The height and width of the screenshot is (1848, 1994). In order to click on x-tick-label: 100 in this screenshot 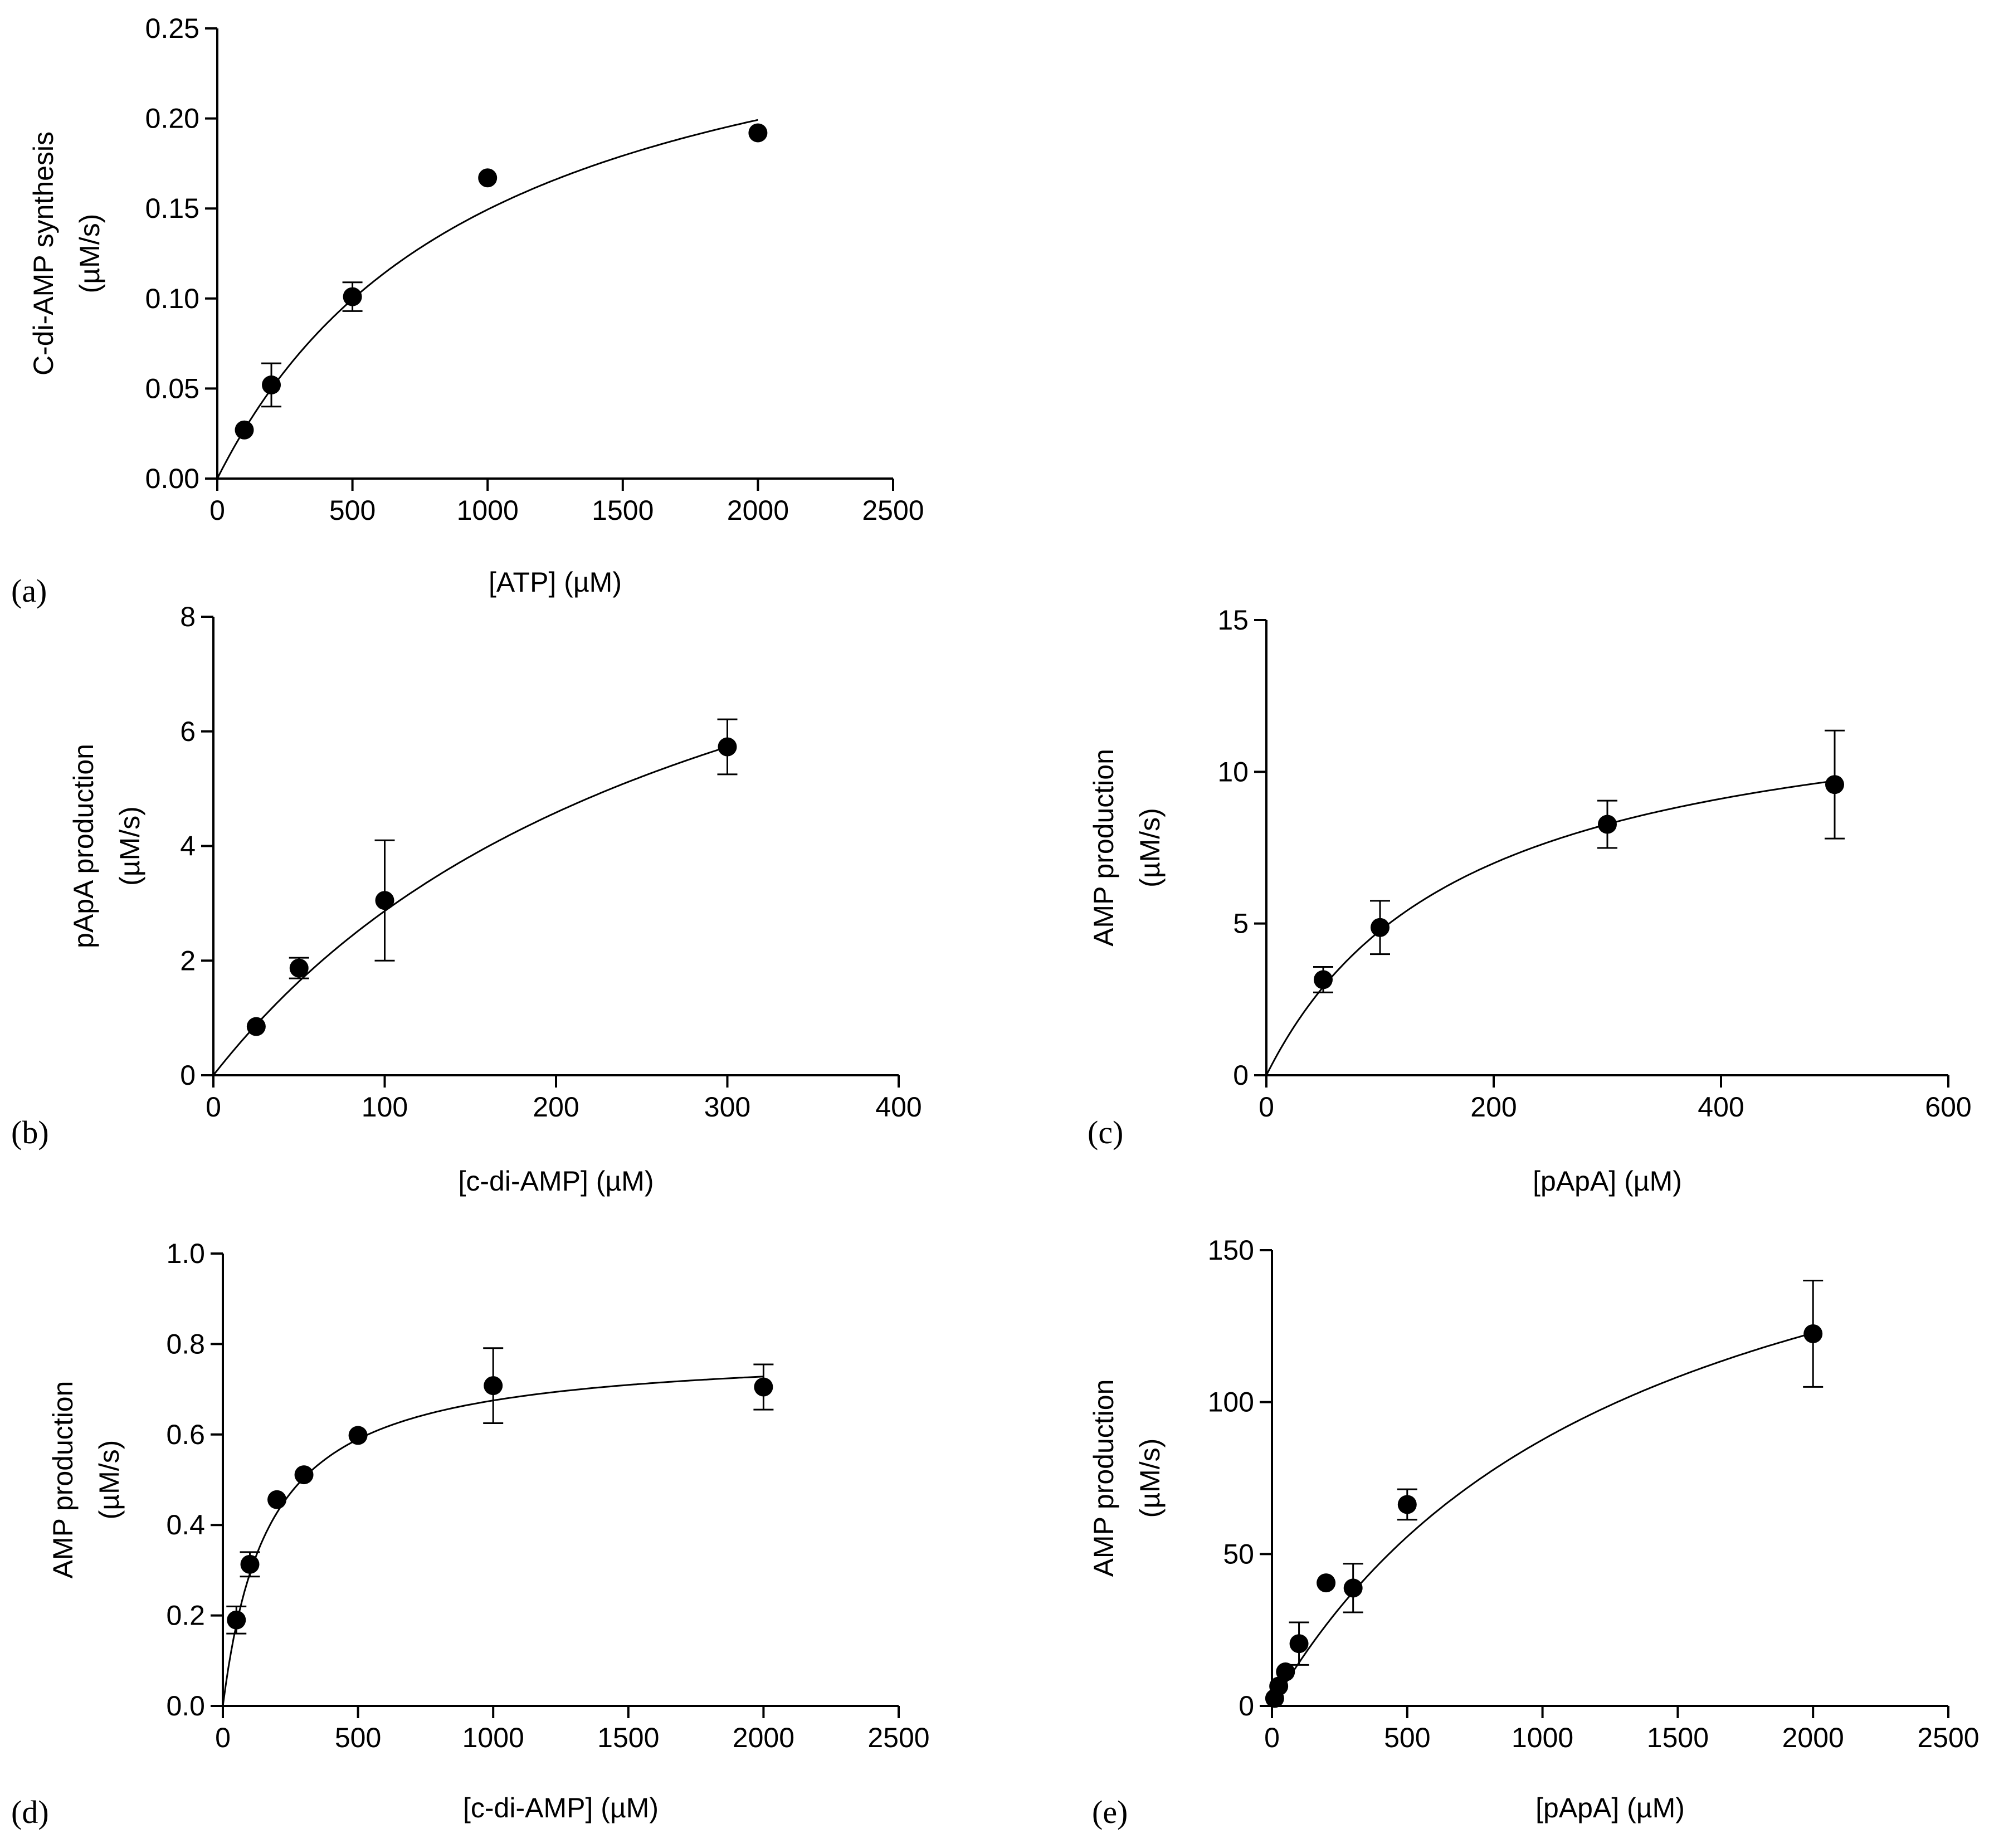, I will do `click(385, 1107)`.